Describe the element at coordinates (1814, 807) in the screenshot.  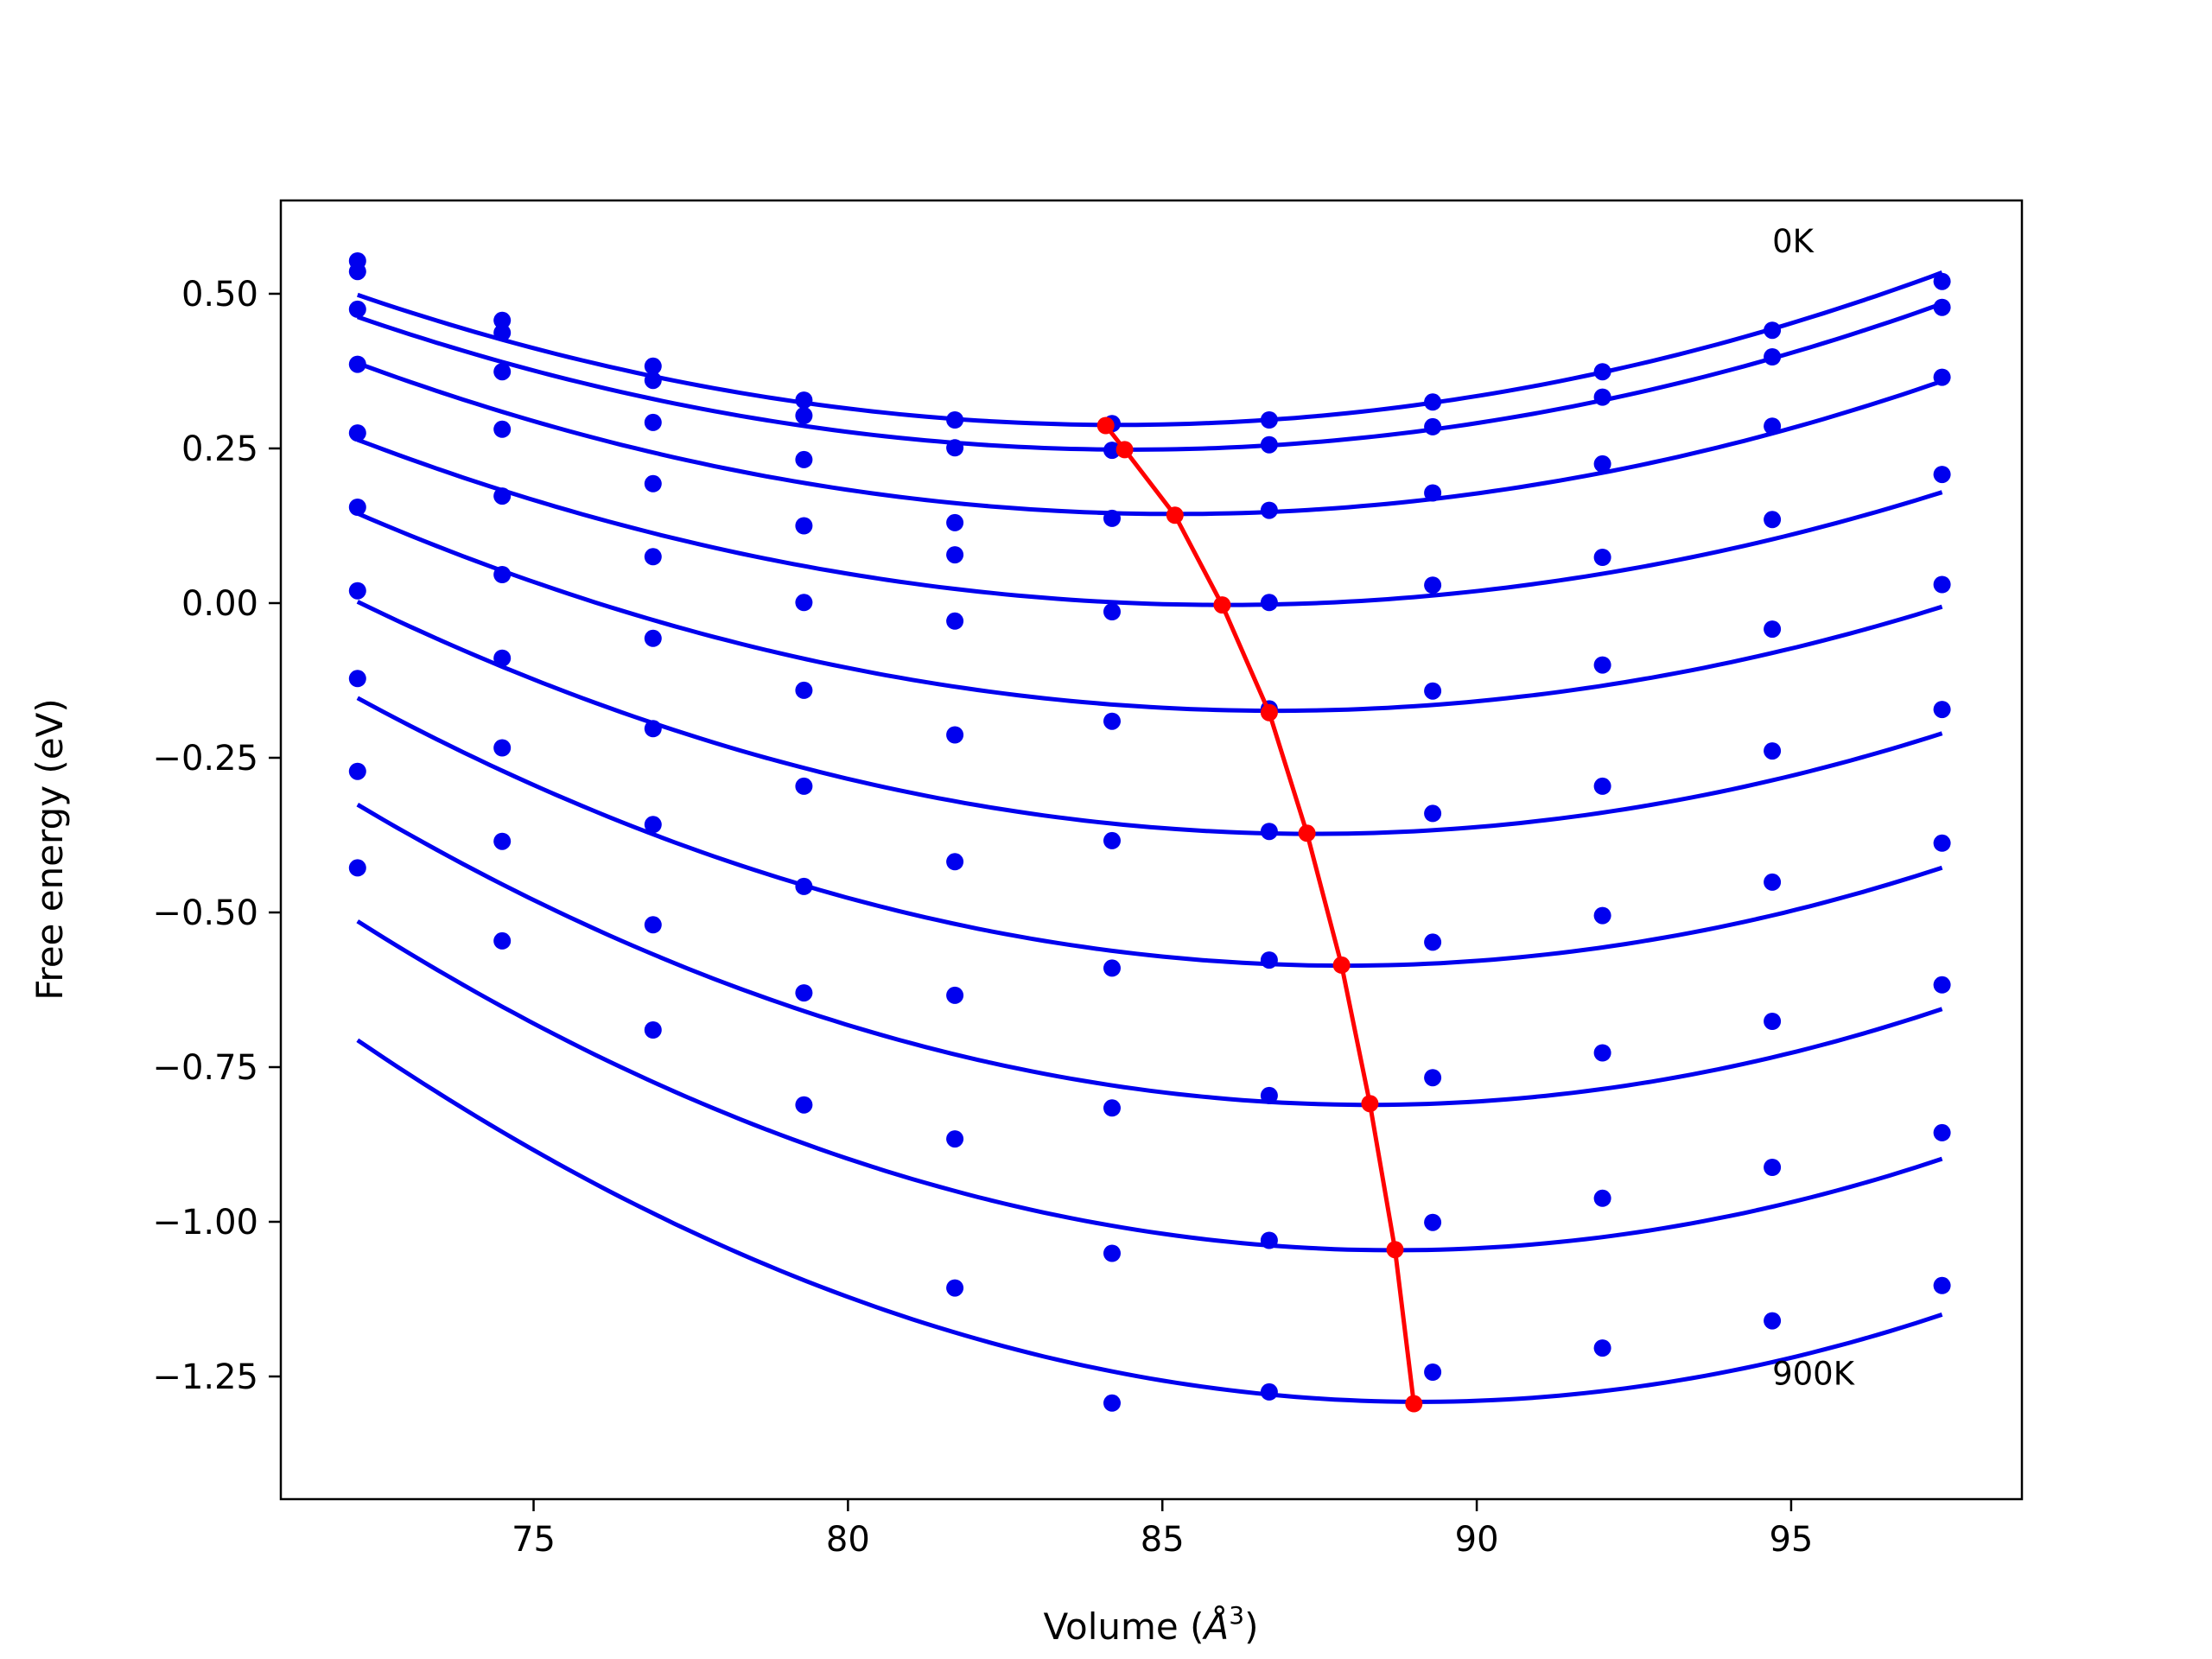
I see `annotations-layer: 0K 900K` at that location.